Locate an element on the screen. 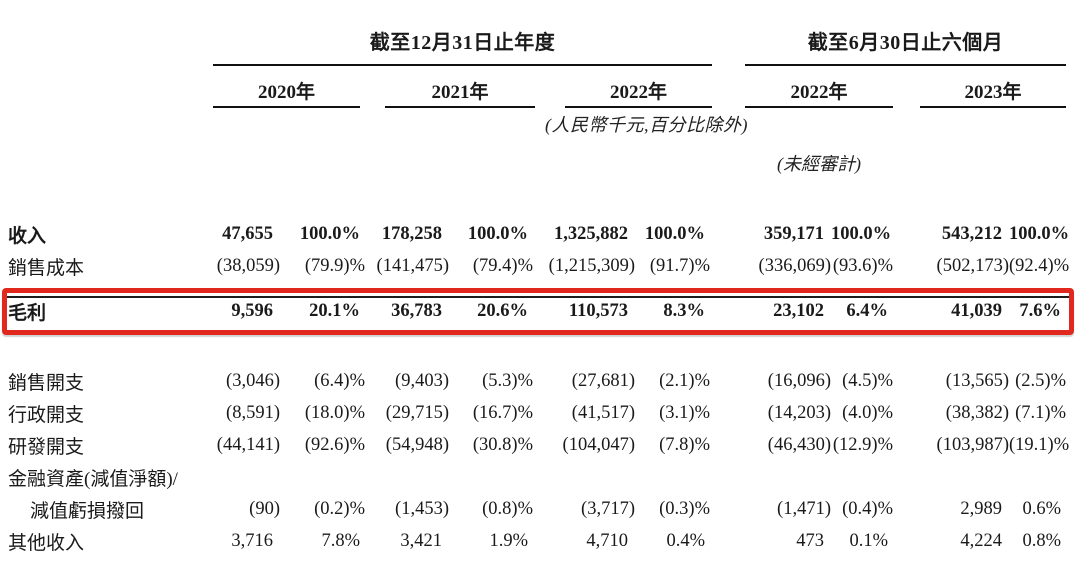 This screenshot has height=572, width=1080. table-rule is located at coordinates (538, 297).